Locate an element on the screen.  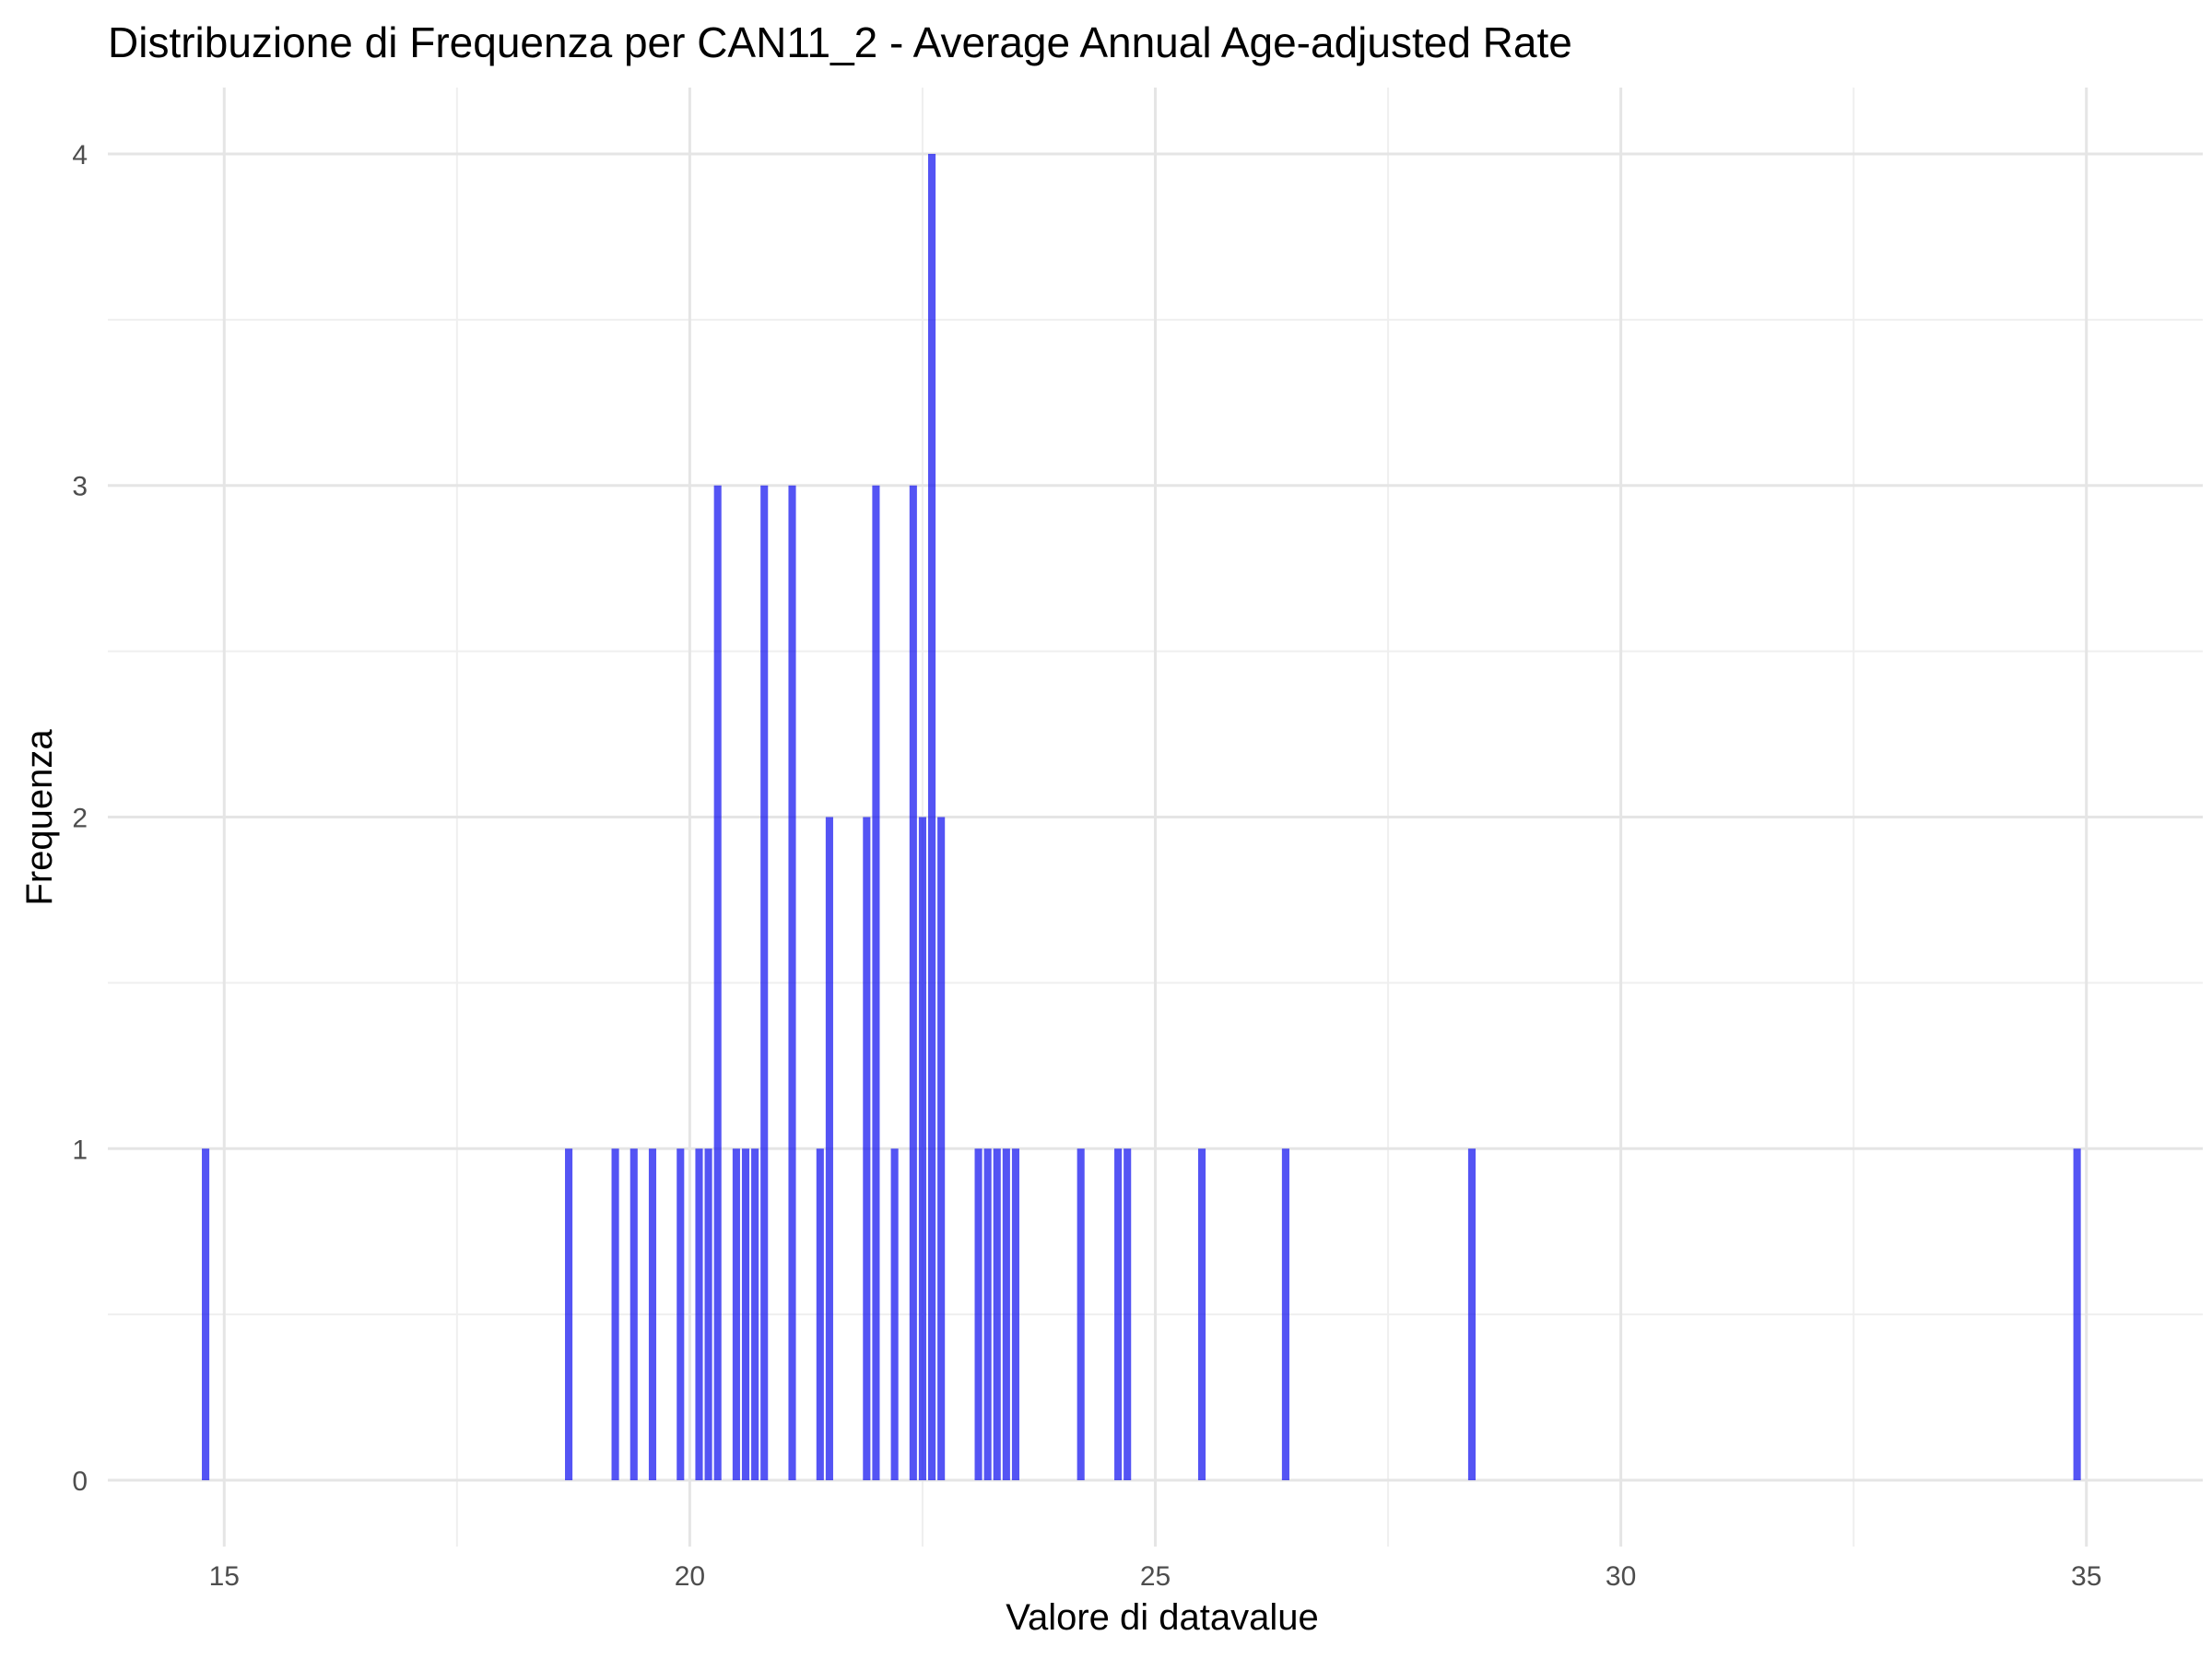
x-tick-label: 25 is located at coordinates (1155, 1576).